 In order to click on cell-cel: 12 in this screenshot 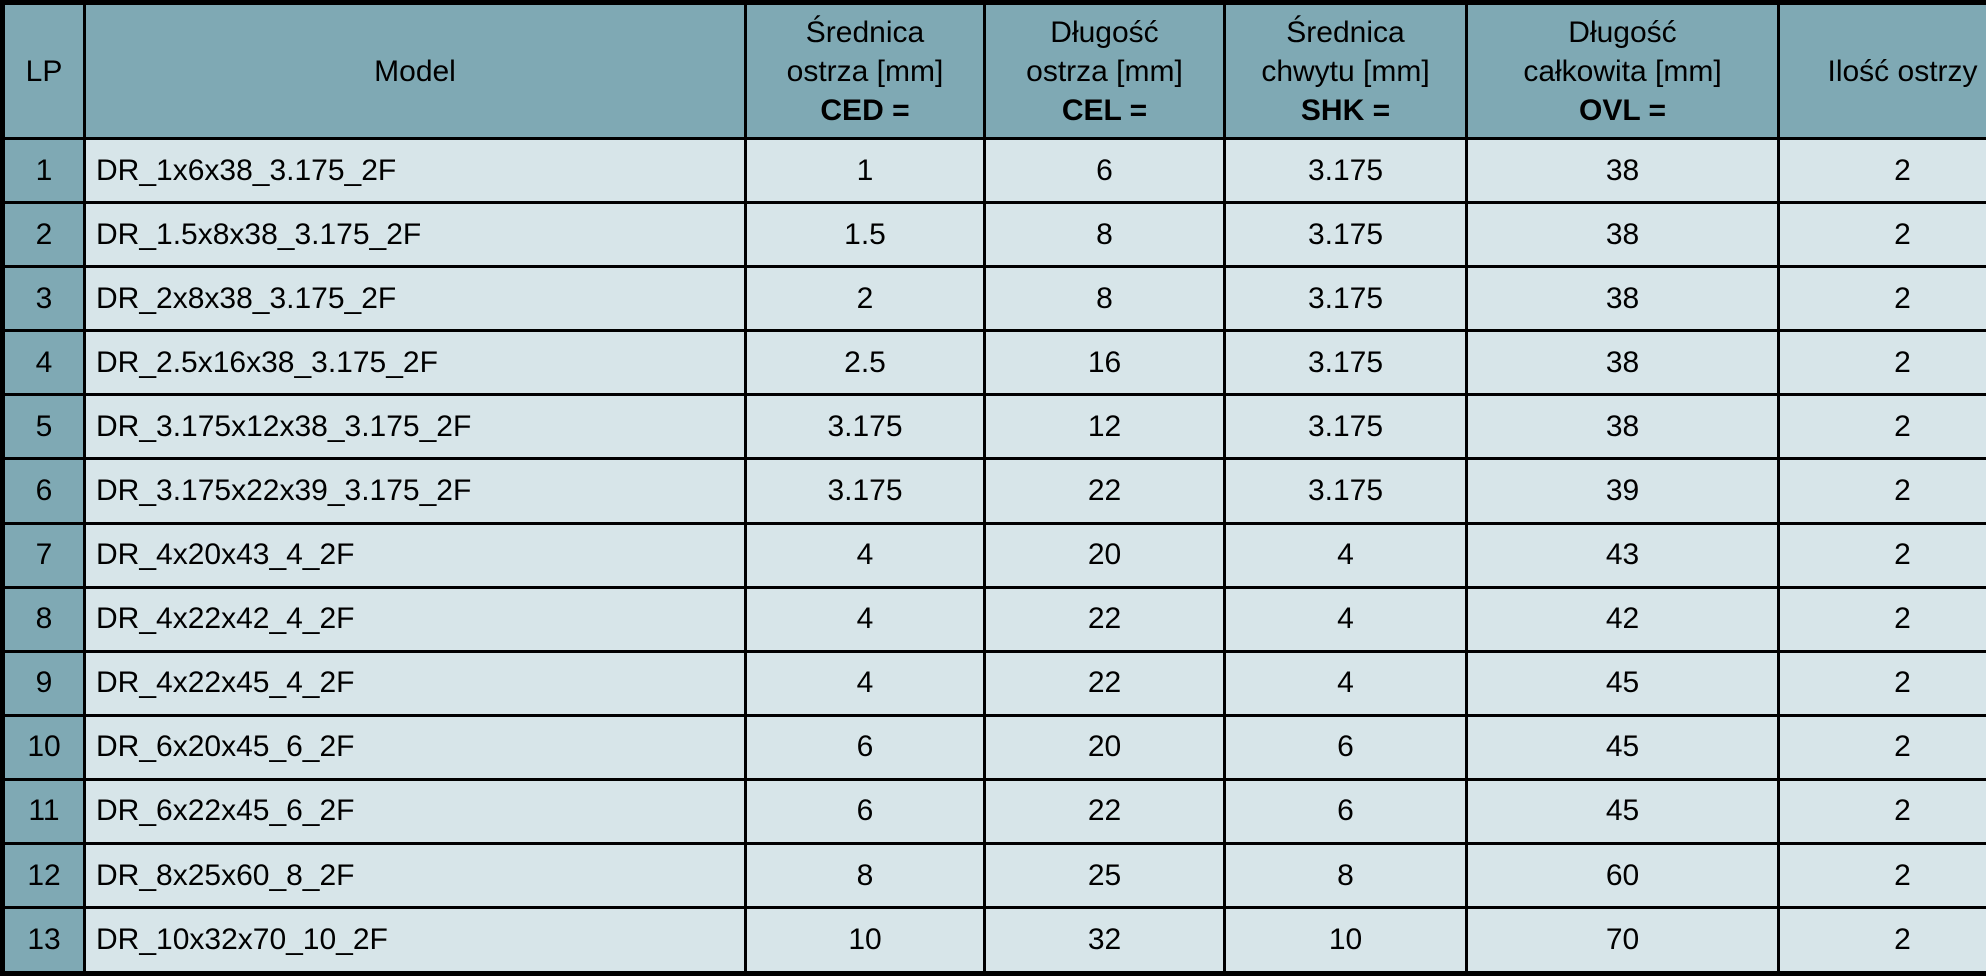, I will do `click(1104, 427)`.